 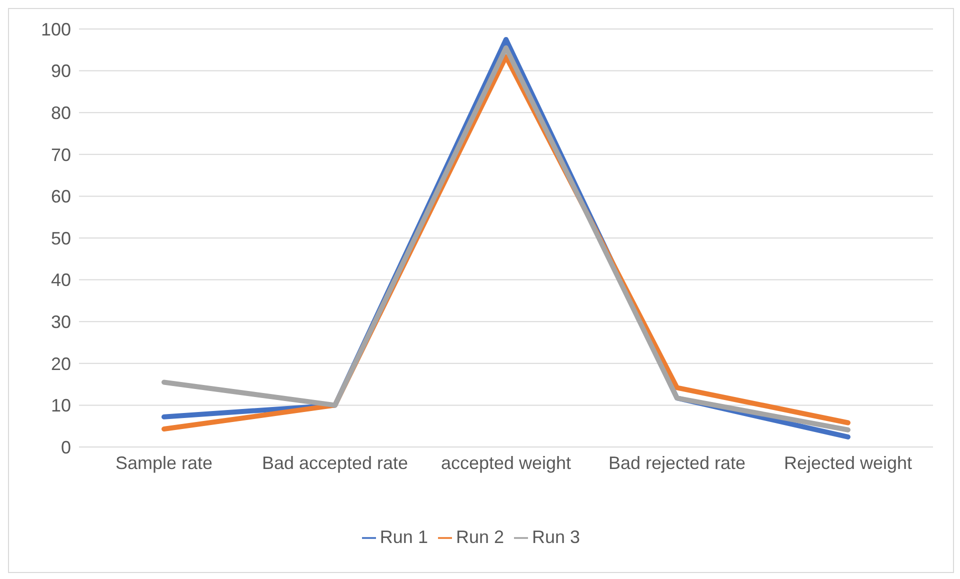 I want to click on y-tick-label: 50, so click(x=60, y=238).